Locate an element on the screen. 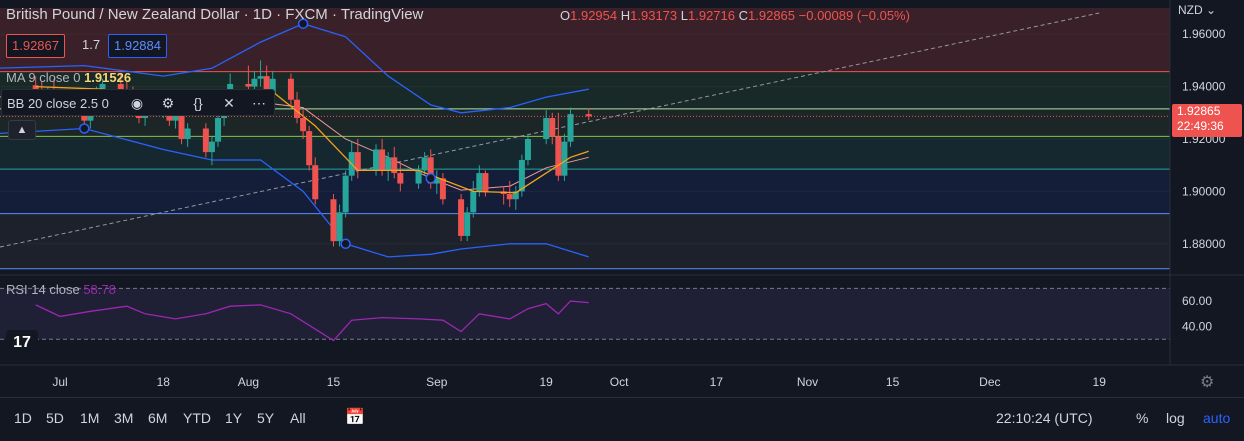 This screenshot has width=1244, height=441. more-icon: ⋯ is located at coordinates (259, 103).